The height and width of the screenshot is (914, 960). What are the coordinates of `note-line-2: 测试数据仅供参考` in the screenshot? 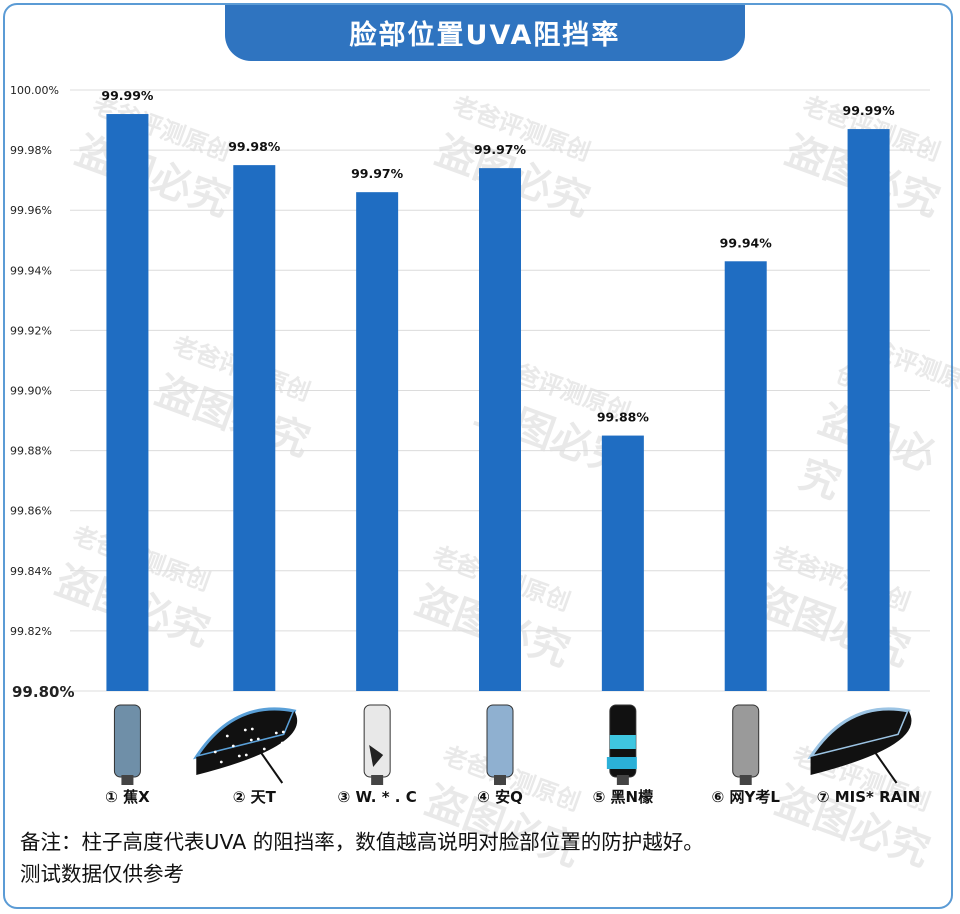 It's located at (102, 874).